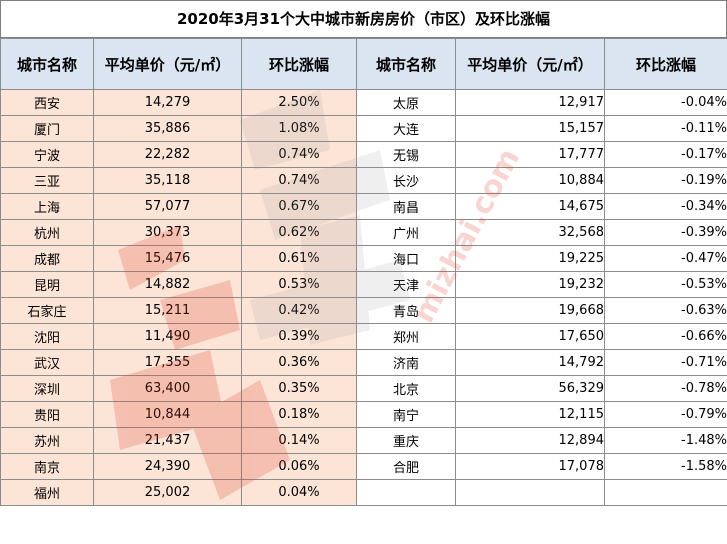  I want to click on table-row: 杭州 30,373 0.62% 广州 32,568 -0.39%, so click(363, 232).